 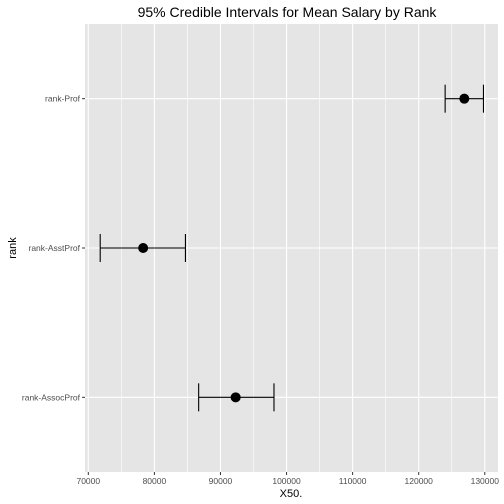 What do you see at coordinates (63, 99) in the screenshot?
I see `y-tick-label: rank-Prof` at bounding box center [63, 99].